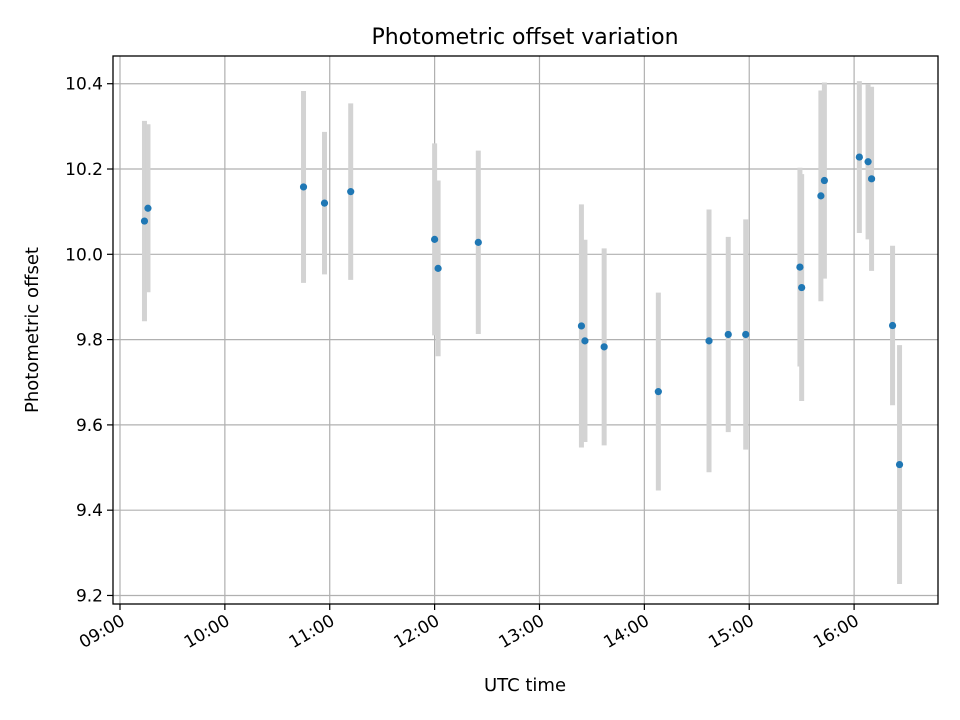  Describe the element at coordinates (89, 341) in the screenshot. I see `y-tick-label: 9.8` at that location.